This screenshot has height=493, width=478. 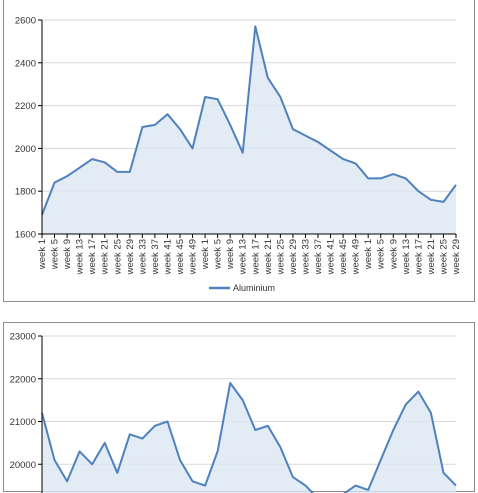 I want to click on y-tick-label: 21000, so click(x=23, y=422).